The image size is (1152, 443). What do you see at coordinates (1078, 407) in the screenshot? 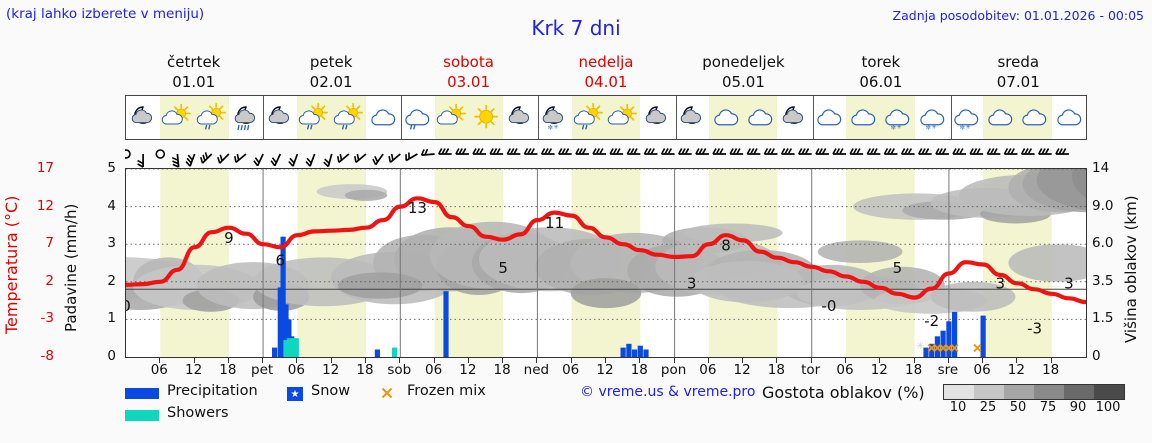
I see `density-scale-90: 90` at bounding box center [1078, 407].